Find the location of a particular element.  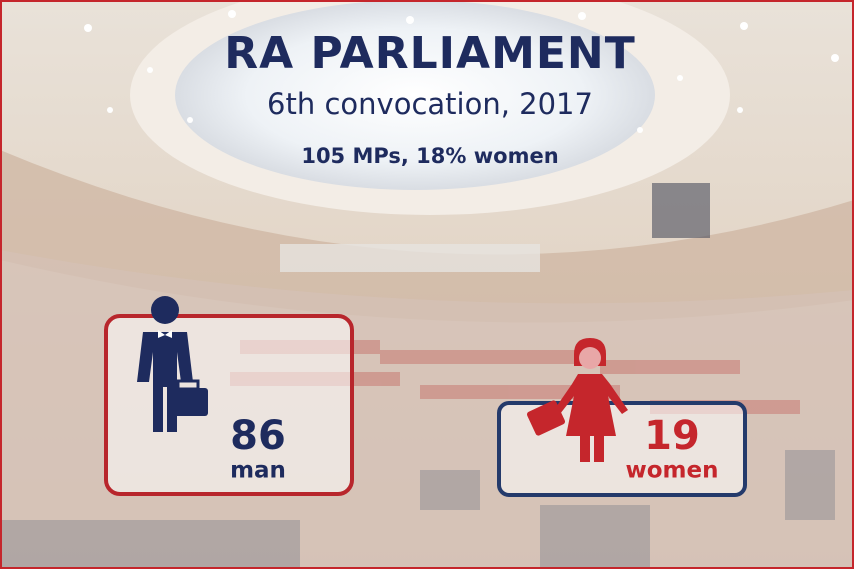

men-label: man is located at coordinates (258, 471).